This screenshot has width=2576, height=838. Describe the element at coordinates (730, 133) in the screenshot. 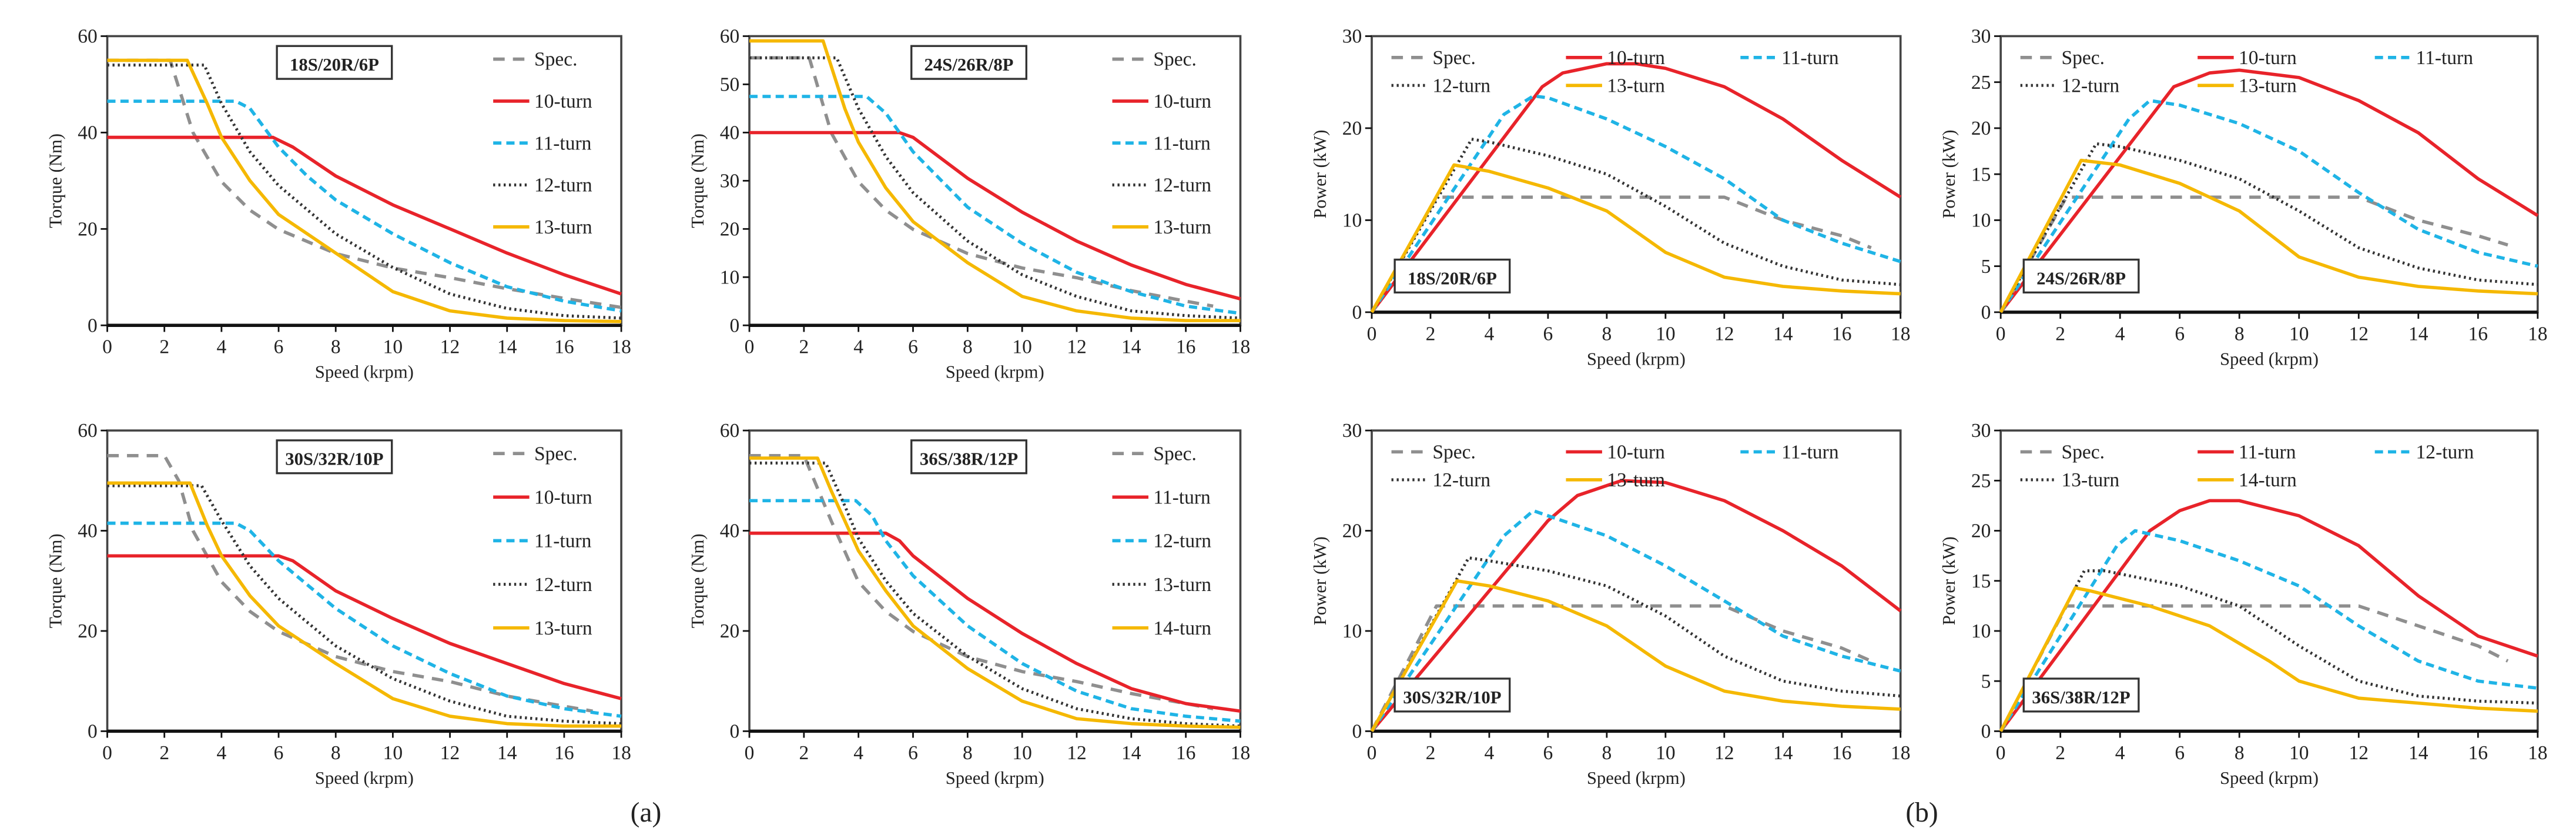

I see `y-tick-label: 40` at that location.